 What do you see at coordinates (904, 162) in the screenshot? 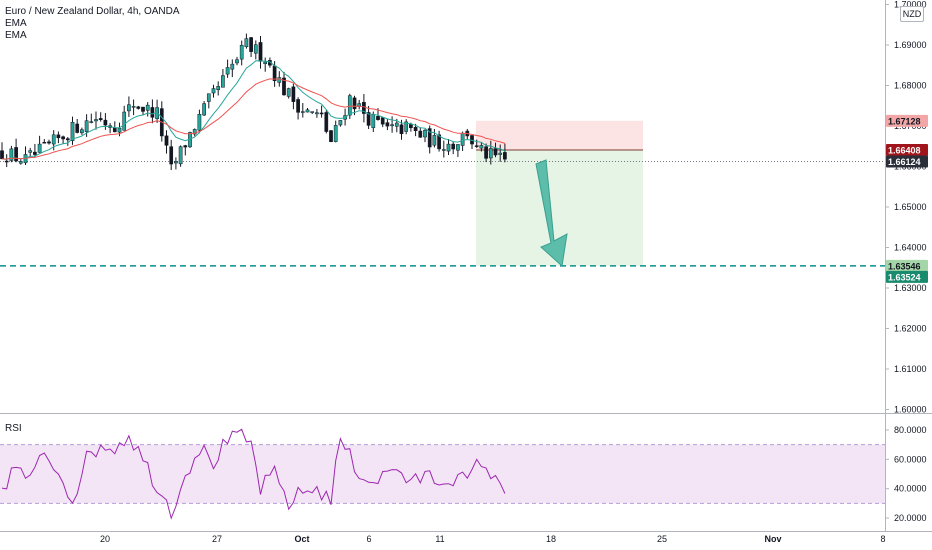
I see `last-price-tag-label: 1.66124` at bounding box center [904, 162].